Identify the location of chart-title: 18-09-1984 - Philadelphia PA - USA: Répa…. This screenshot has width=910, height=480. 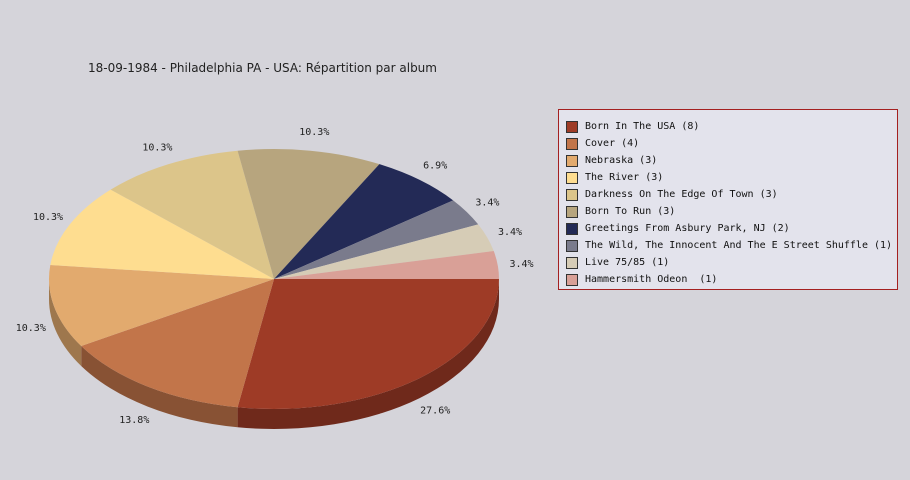
(262, 68).